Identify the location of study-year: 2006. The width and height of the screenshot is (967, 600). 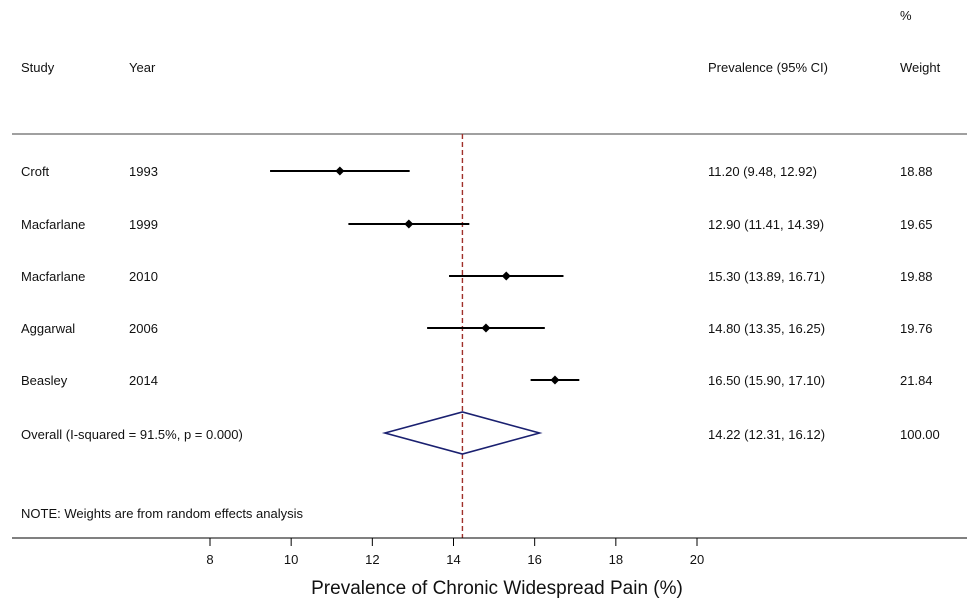
(143, 328).